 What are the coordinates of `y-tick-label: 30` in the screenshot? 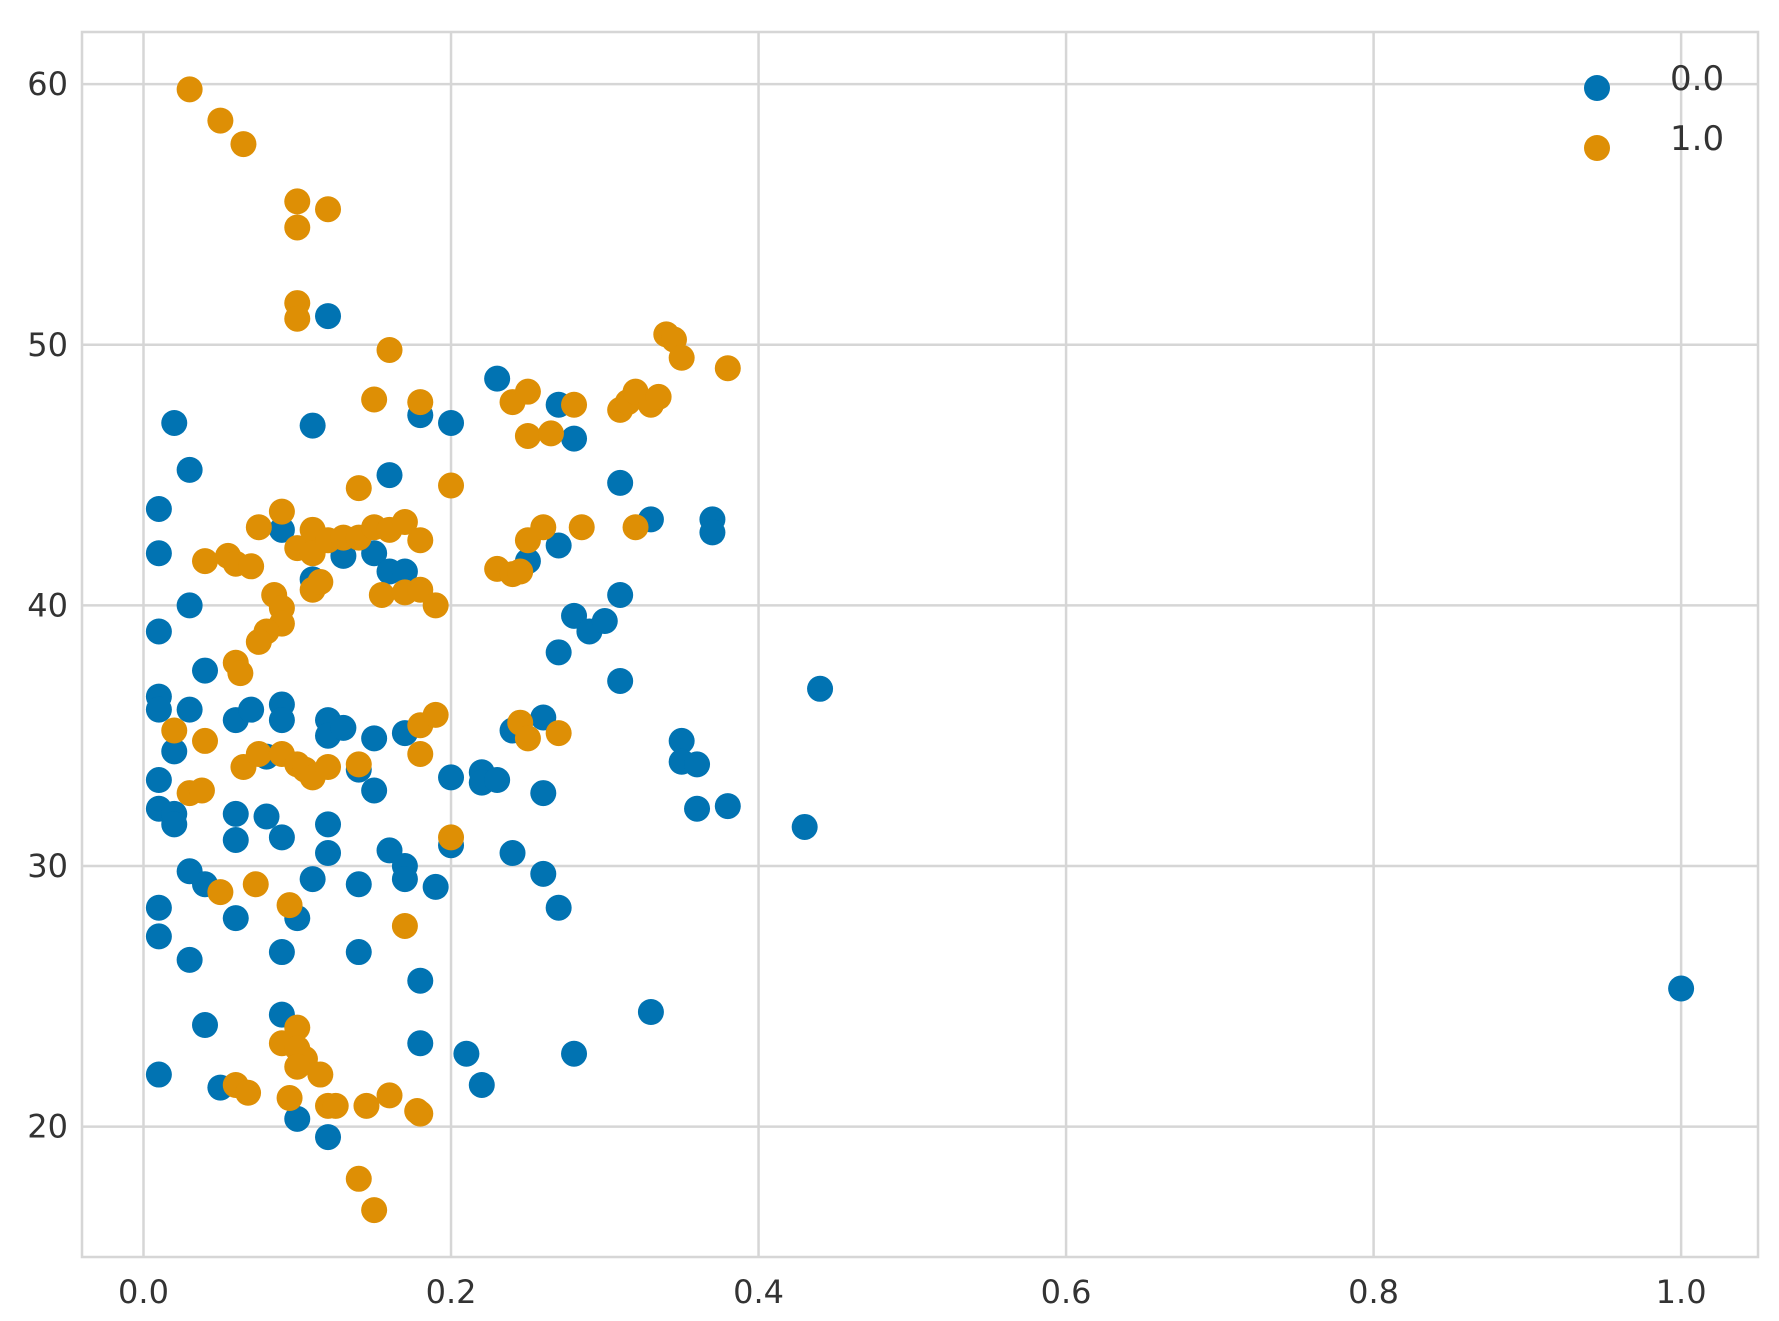 It's located at (47, 866).